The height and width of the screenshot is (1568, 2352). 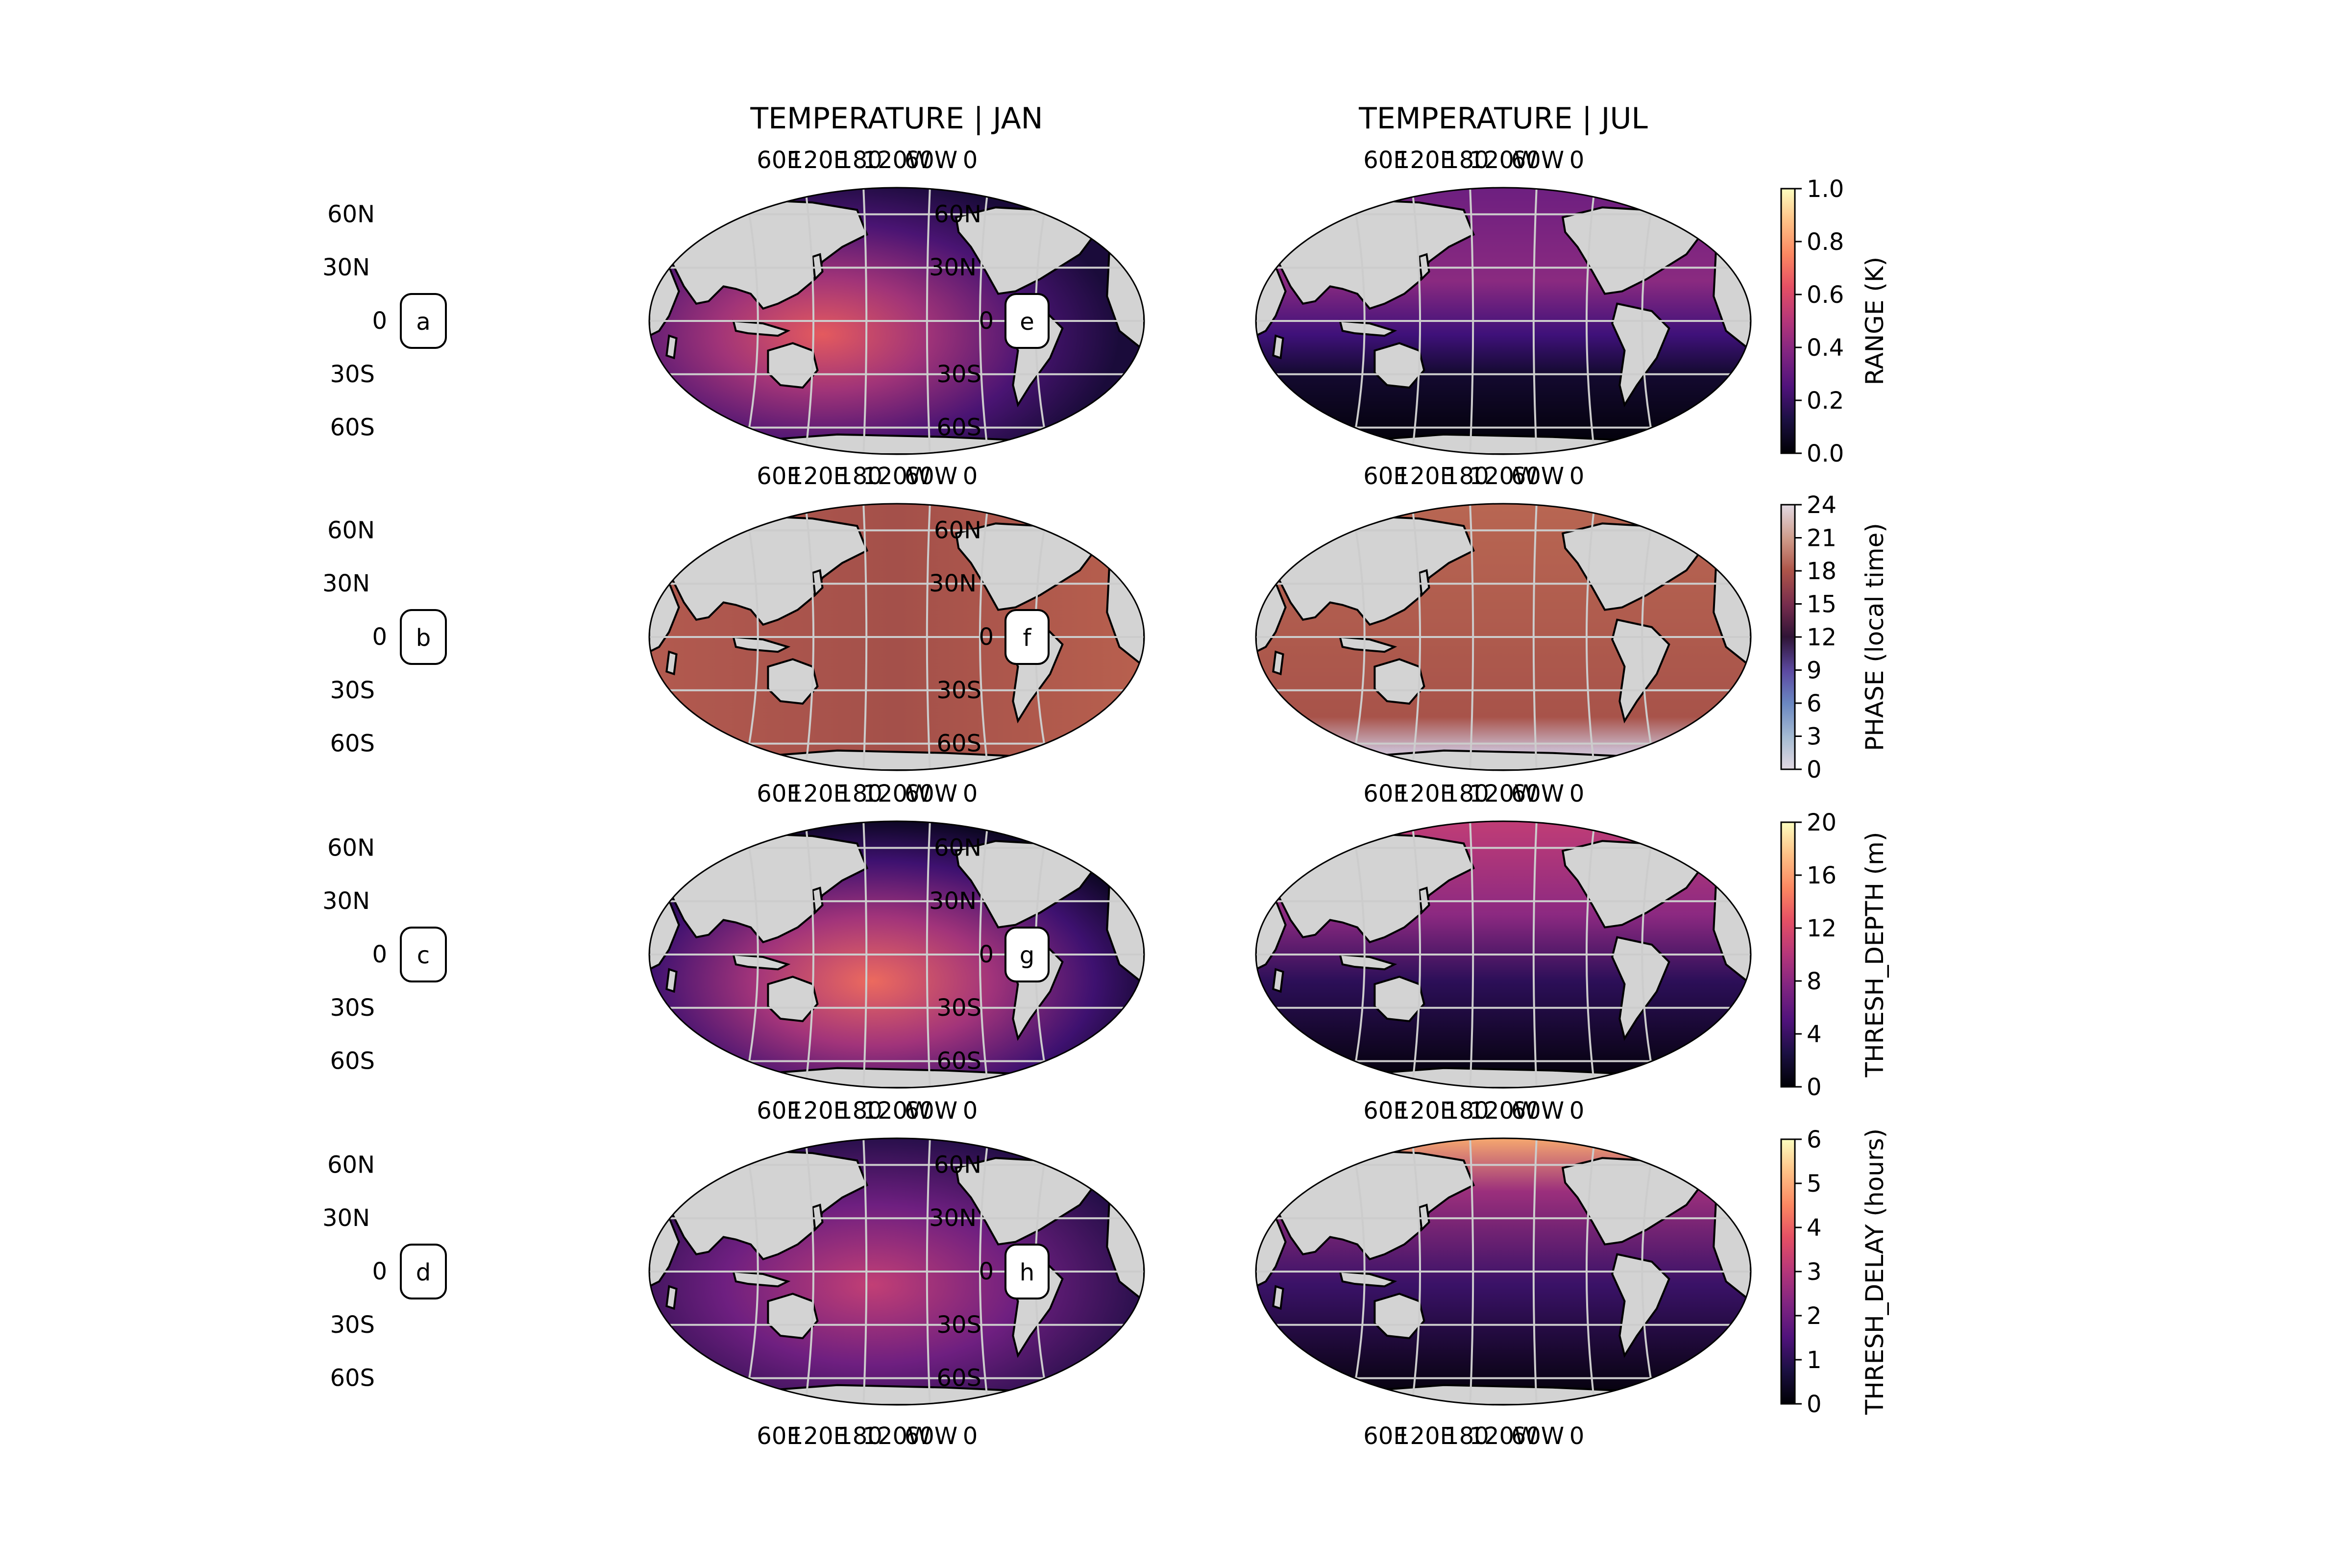 I want to click on colorbar-scale, so click(x=1788, y=321).